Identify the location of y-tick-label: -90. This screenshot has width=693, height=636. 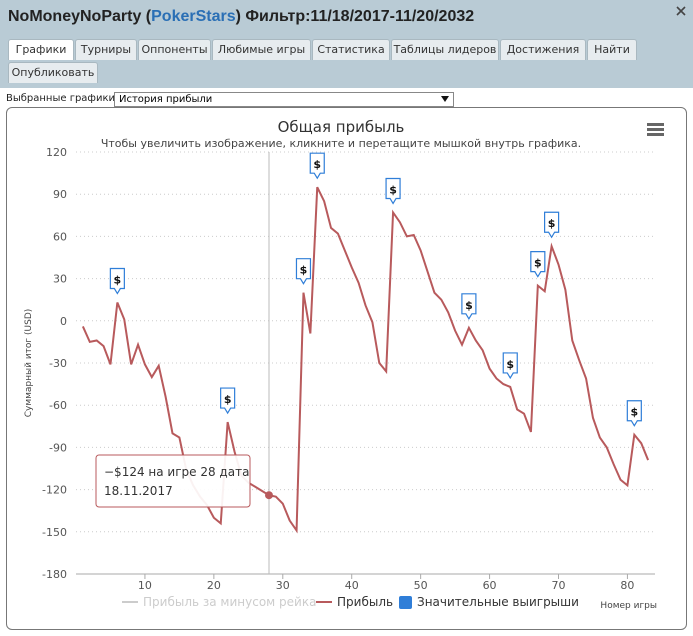
(58, 447).